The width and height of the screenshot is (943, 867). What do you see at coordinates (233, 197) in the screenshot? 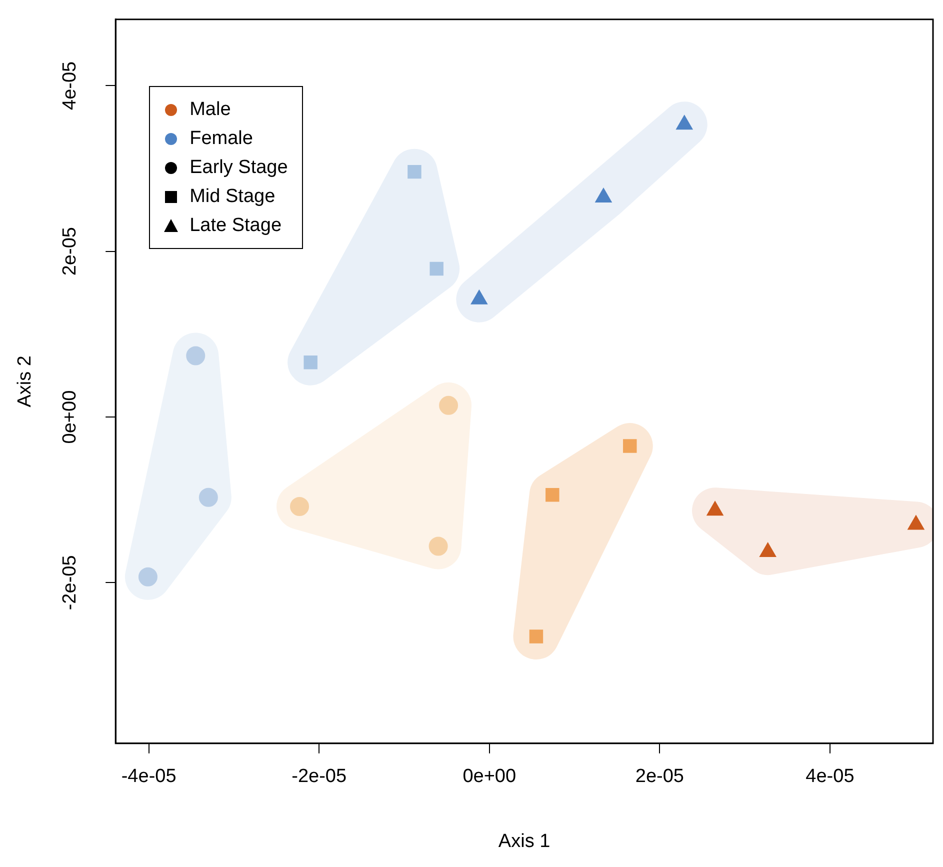
I see `annotation: Mid Stage` at bounding box center [233, 197].